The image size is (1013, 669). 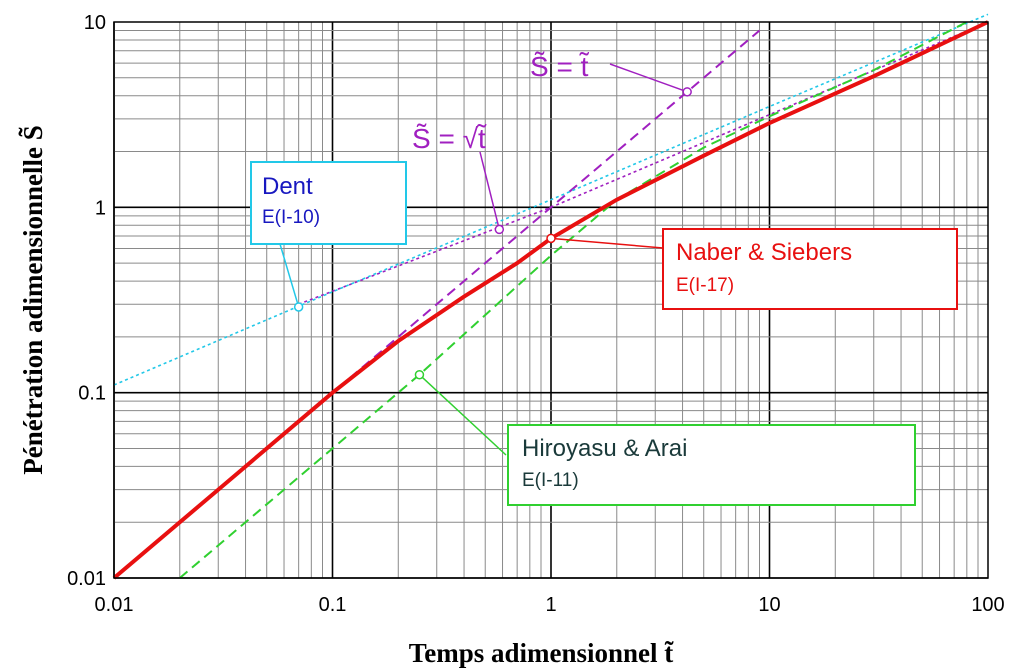 I want to click on x-tick-label: 10, so click(x=769, y=605).